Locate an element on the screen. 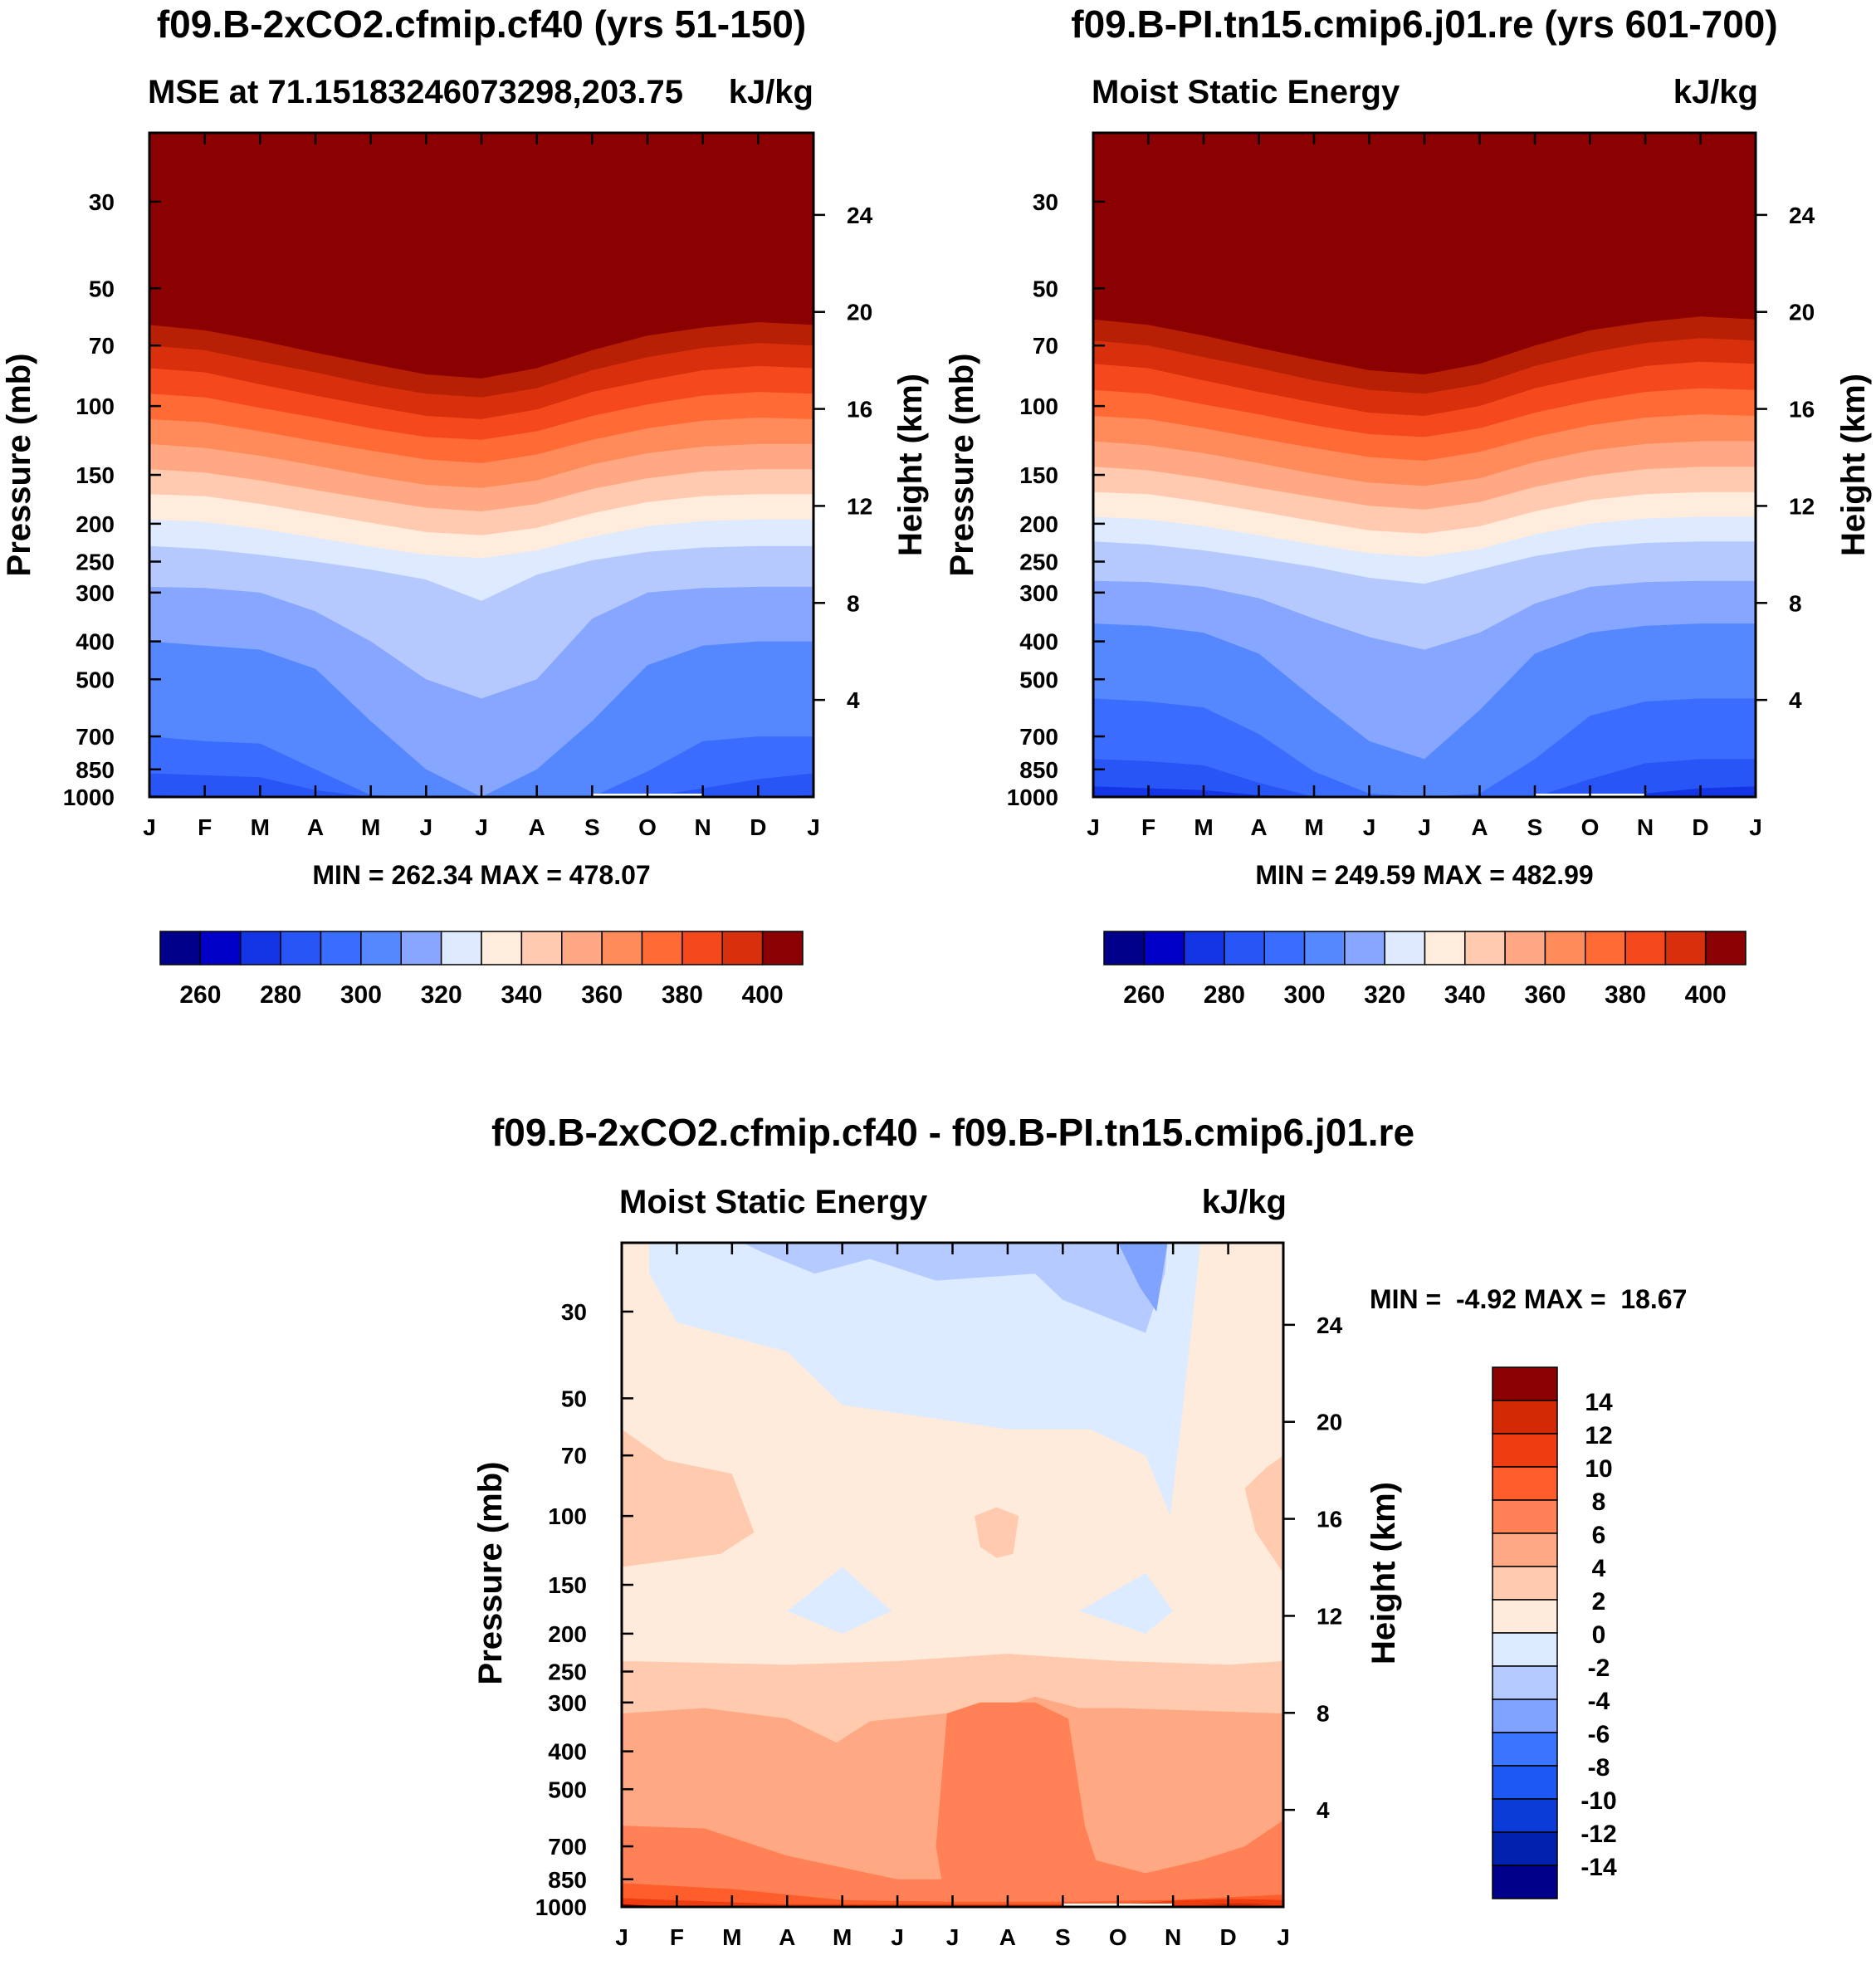 The image size is (1876, 1965). panel-diff-ylabel: Pressure (mb) is located at coordinates (491, 1573).